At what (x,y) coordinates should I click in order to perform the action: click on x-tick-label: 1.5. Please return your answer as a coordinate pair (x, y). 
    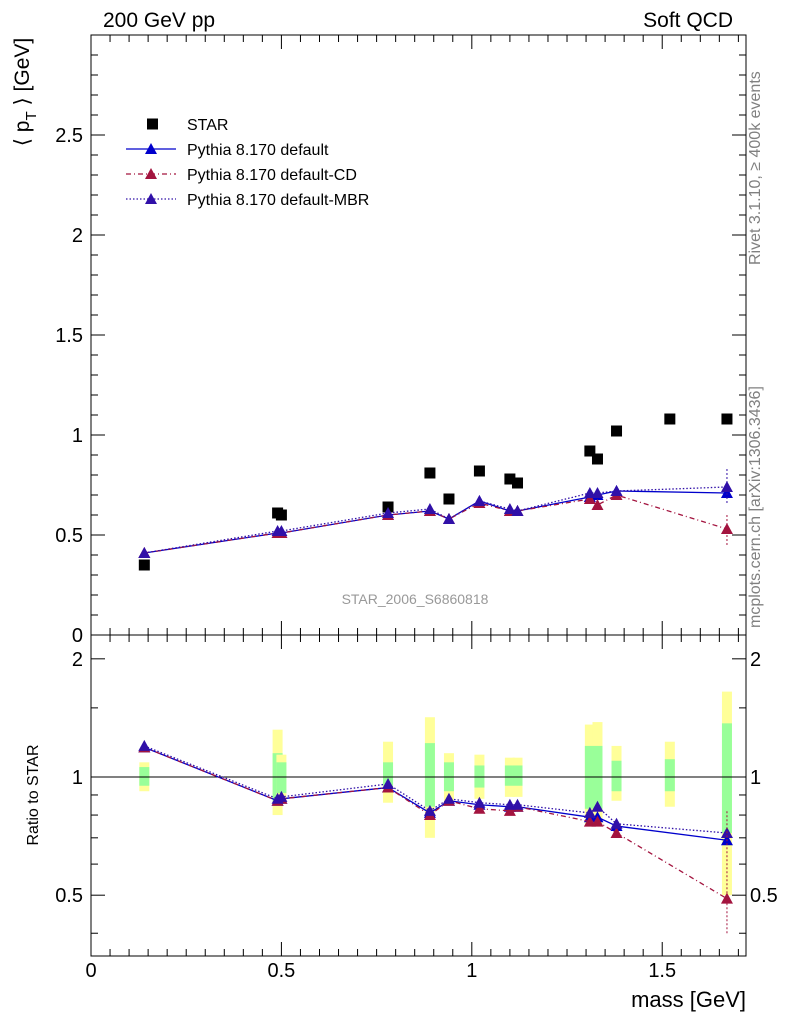
    Looking at the image, I should click on (662, 971).